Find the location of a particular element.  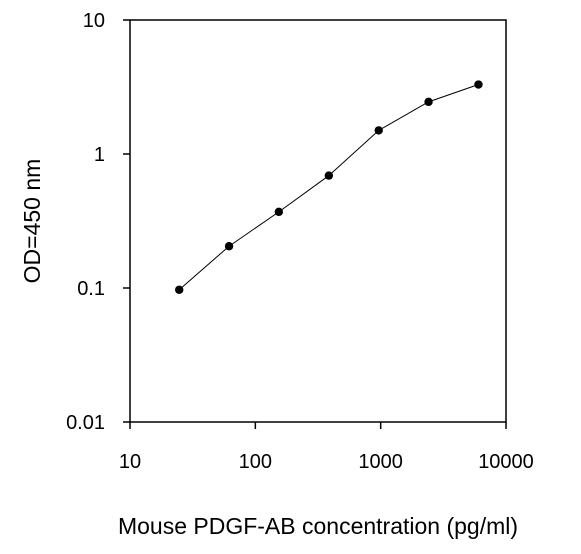

y-tick-label: 0.01 is located at coordinates (85, 423).